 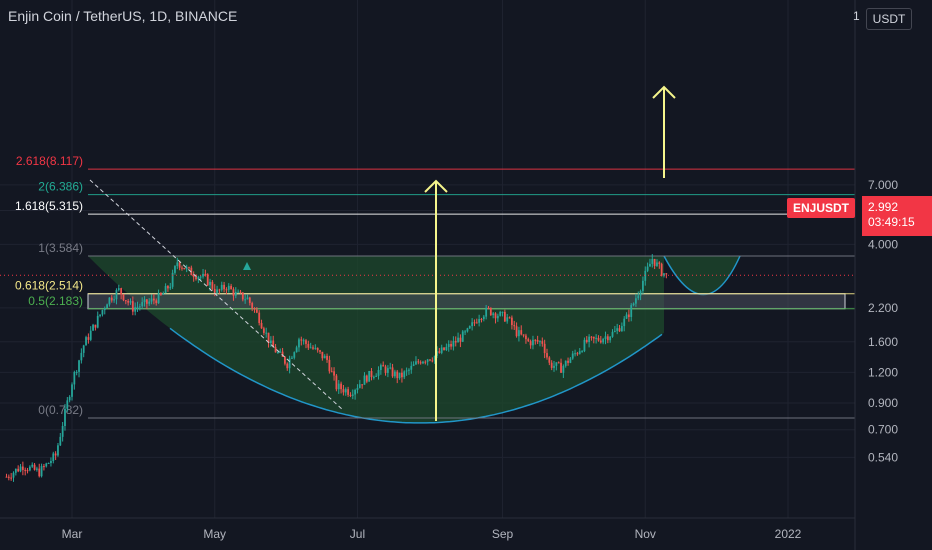 I want to click on handle-fill-area, so click(x=702, y=275).